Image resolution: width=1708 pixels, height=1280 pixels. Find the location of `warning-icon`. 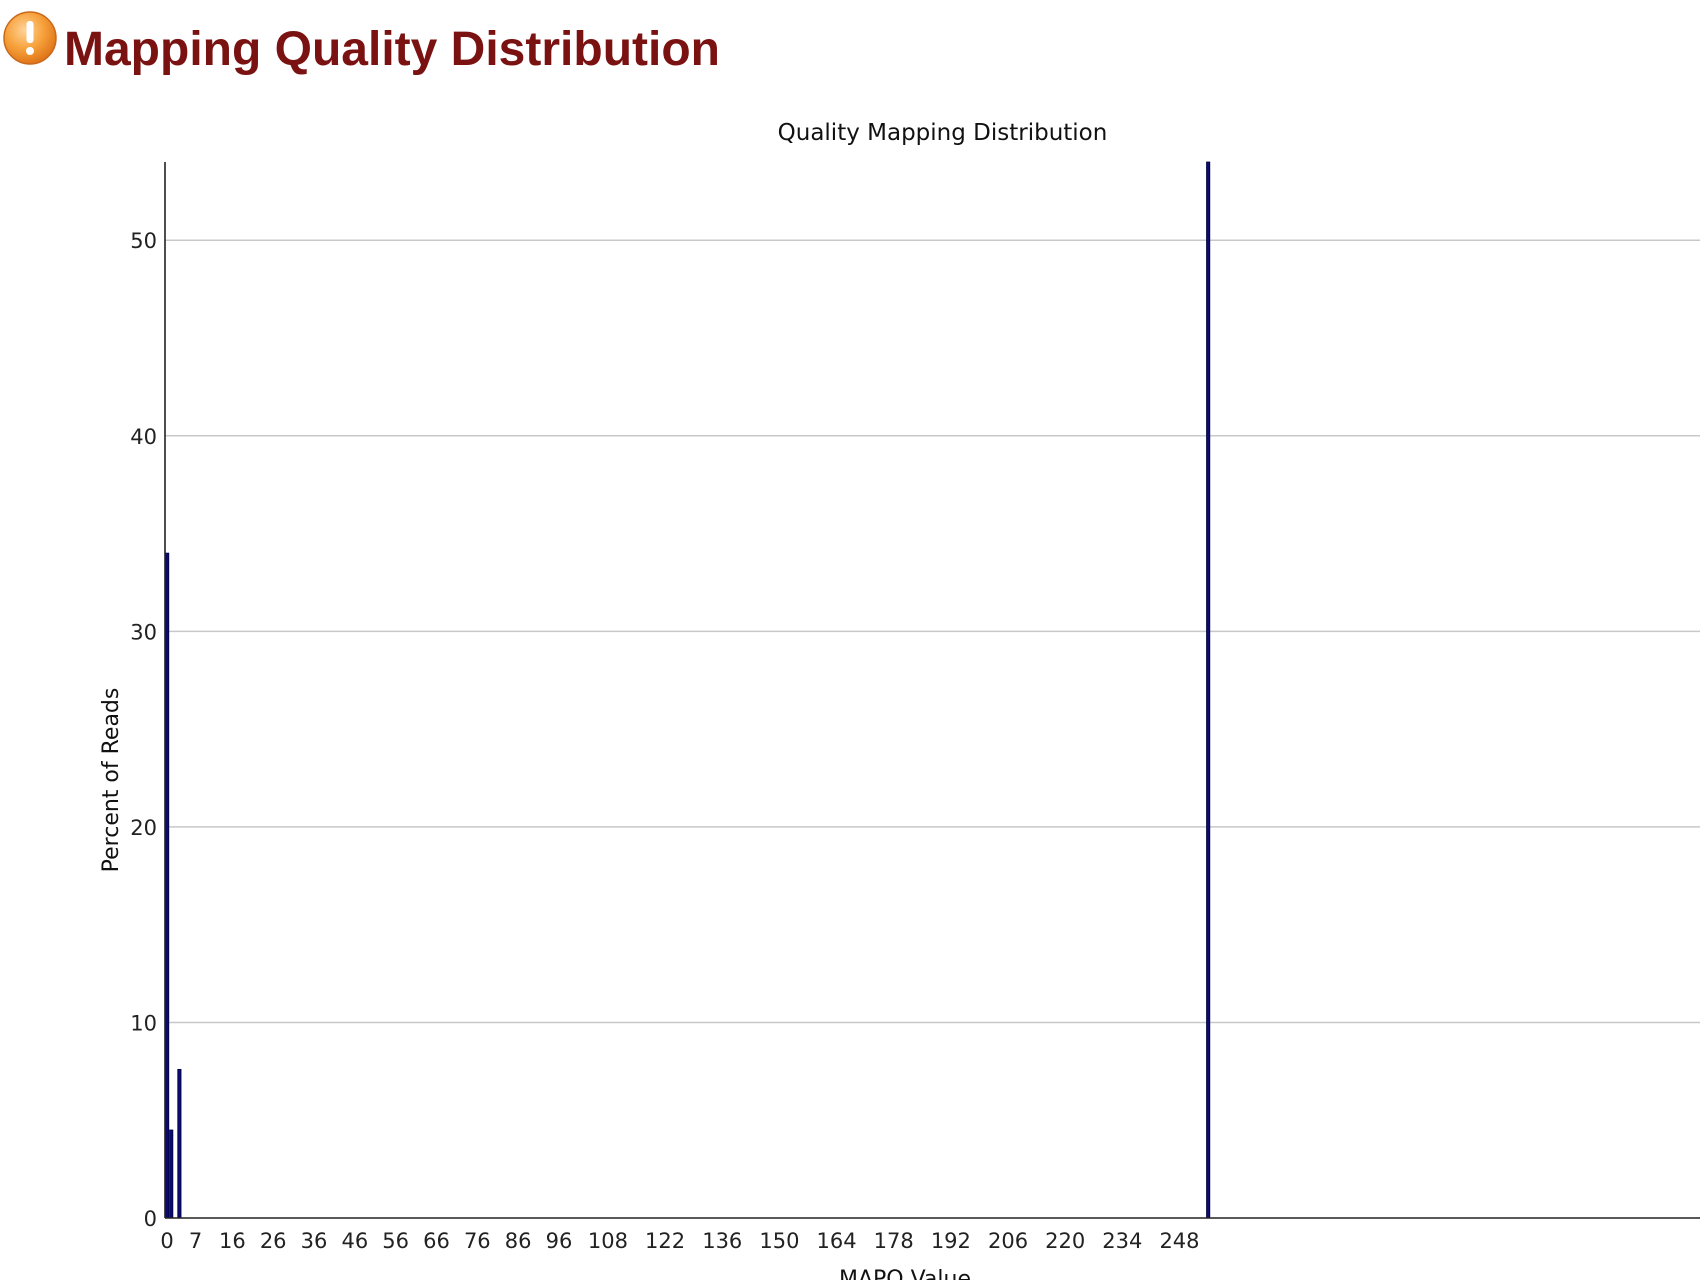

warning-icon is located at coordinates (30, 38).